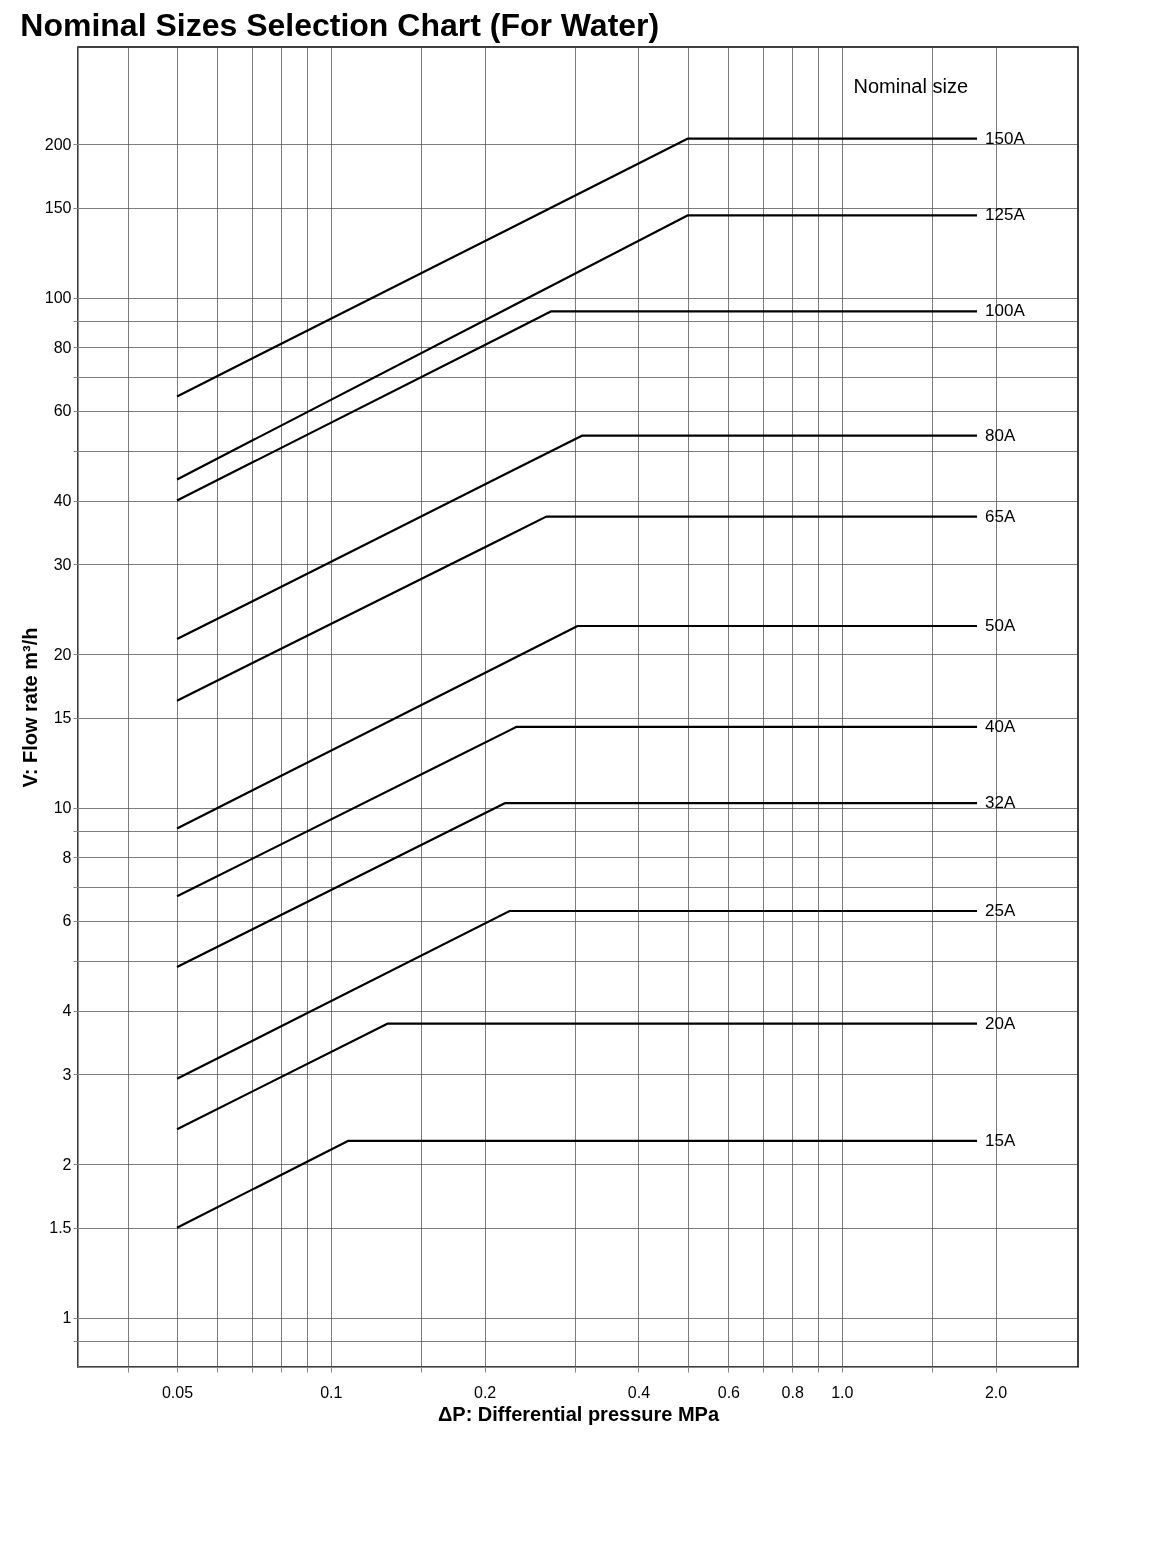 The image size is (1161, 1543). Describe the element at coordinates (1000, 626) in the screenshot. I see `series-label: 50A` at that location.